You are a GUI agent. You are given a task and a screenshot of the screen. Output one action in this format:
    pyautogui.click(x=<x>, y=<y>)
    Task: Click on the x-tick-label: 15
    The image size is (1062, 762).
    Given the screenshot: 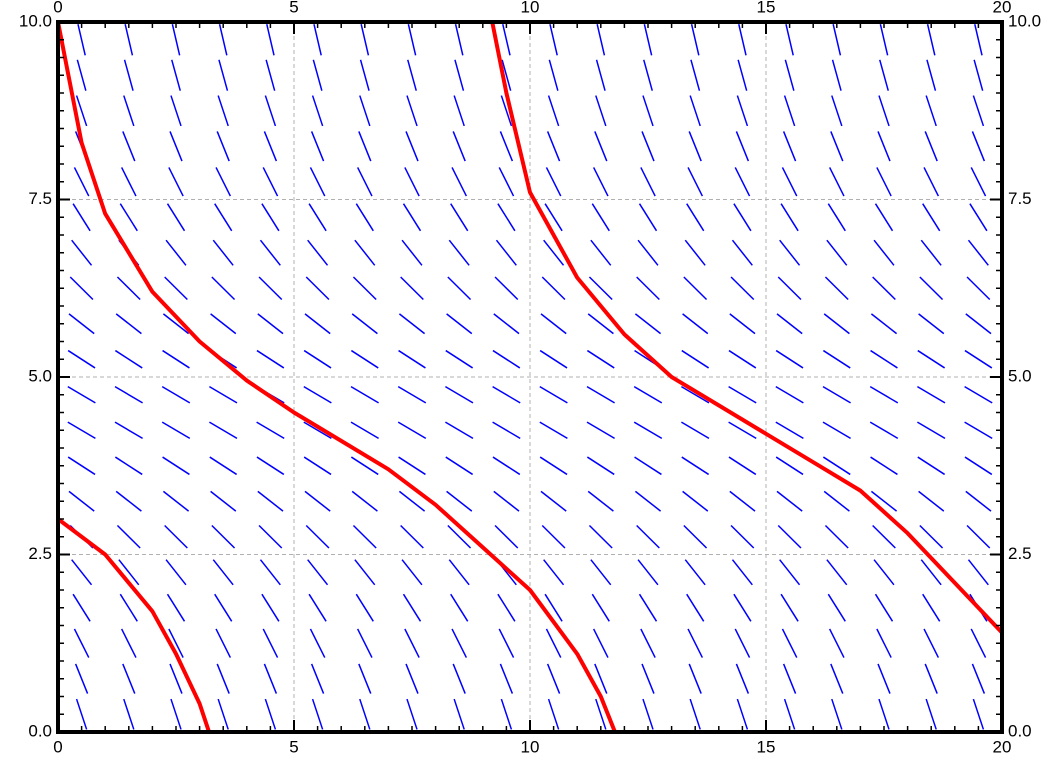 What is the action you would take?
    pyautogui.click(x=766, y=8)
    